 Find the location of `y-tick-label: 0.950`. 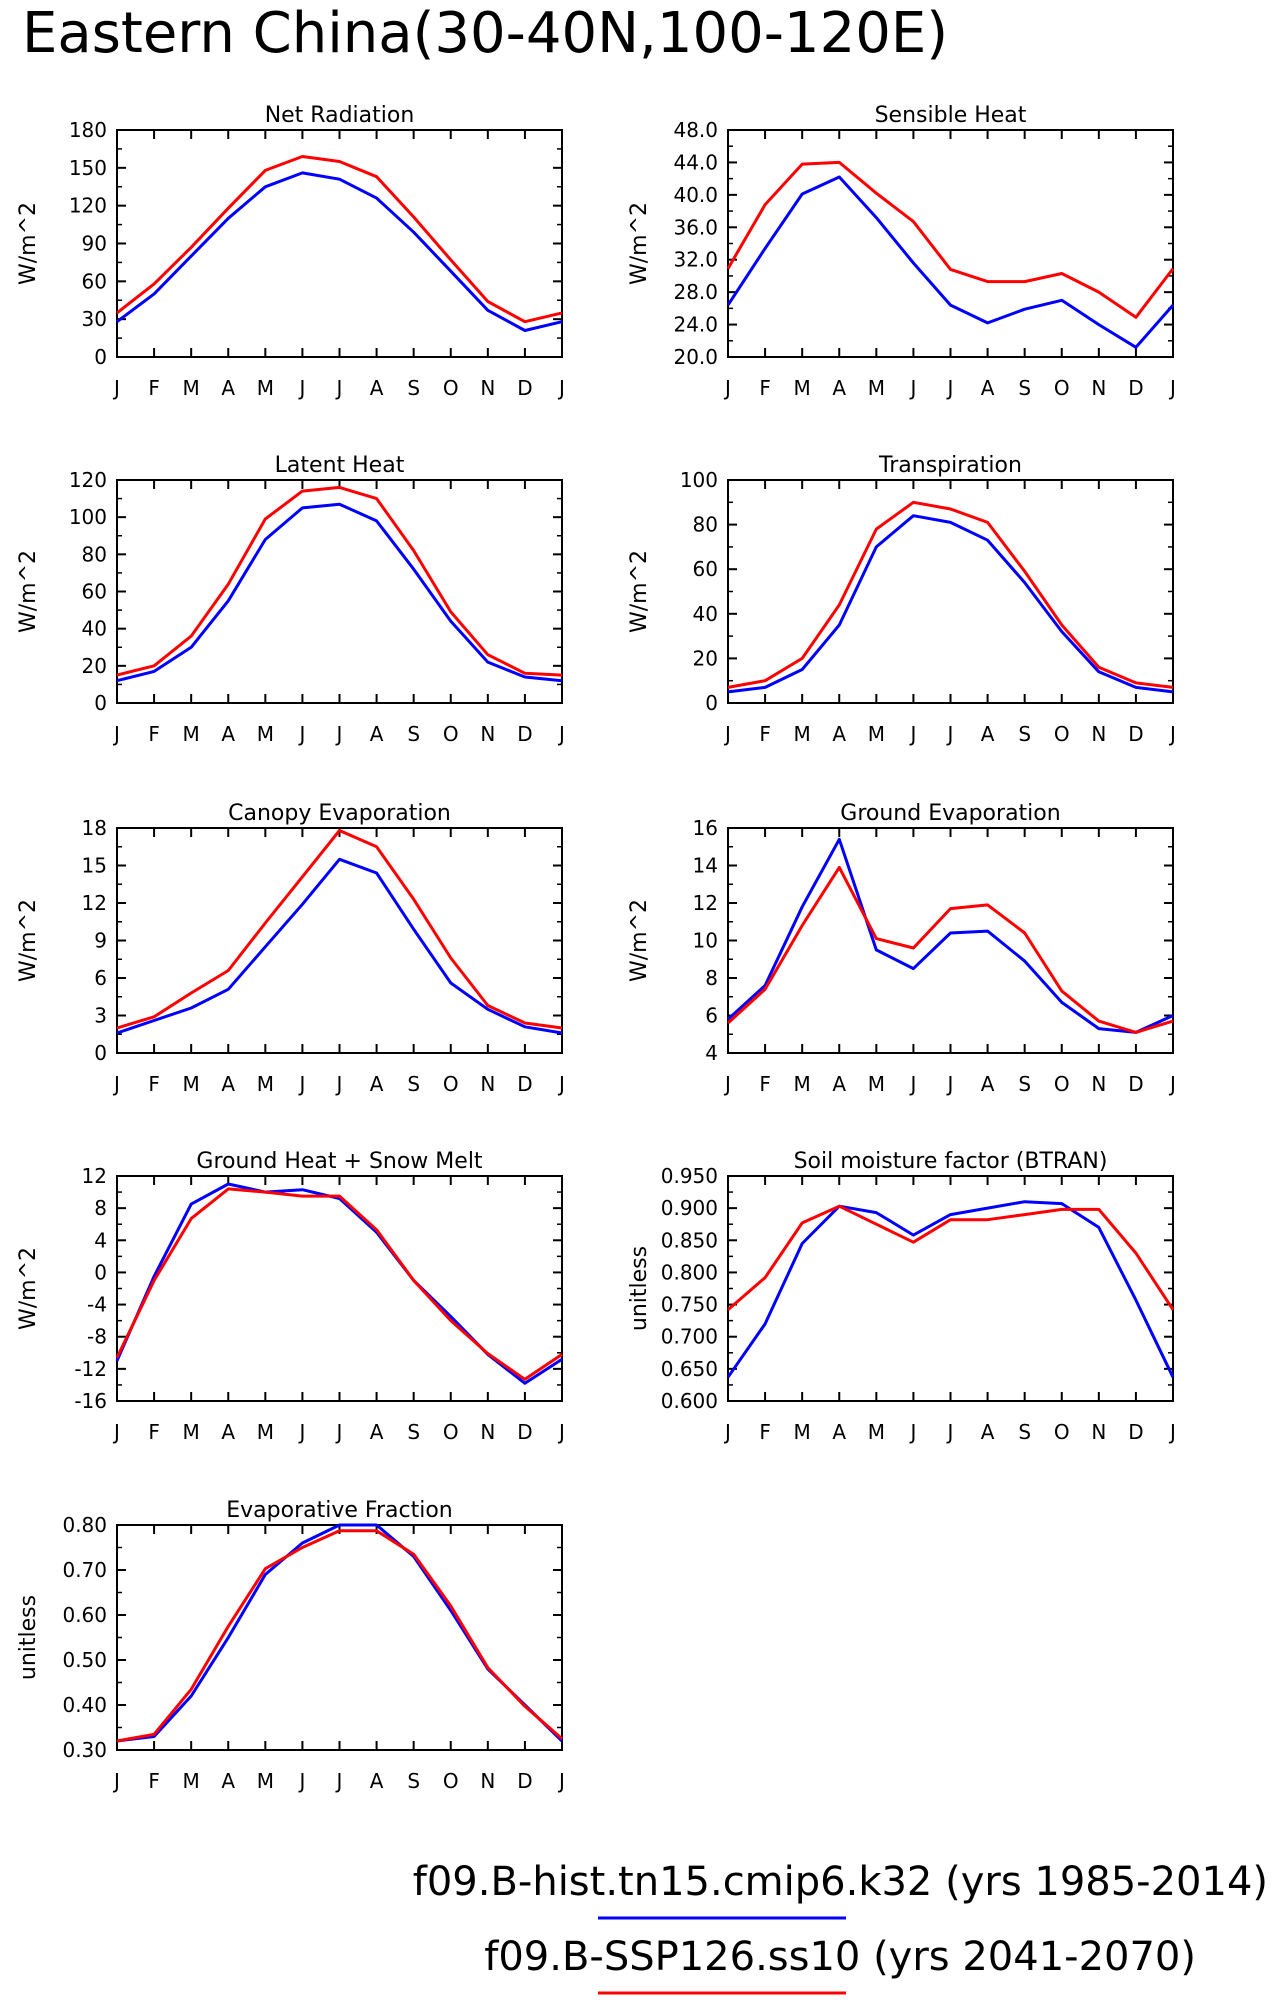

y-tick-label: 0.950 is located at coordinates (689, 1176).